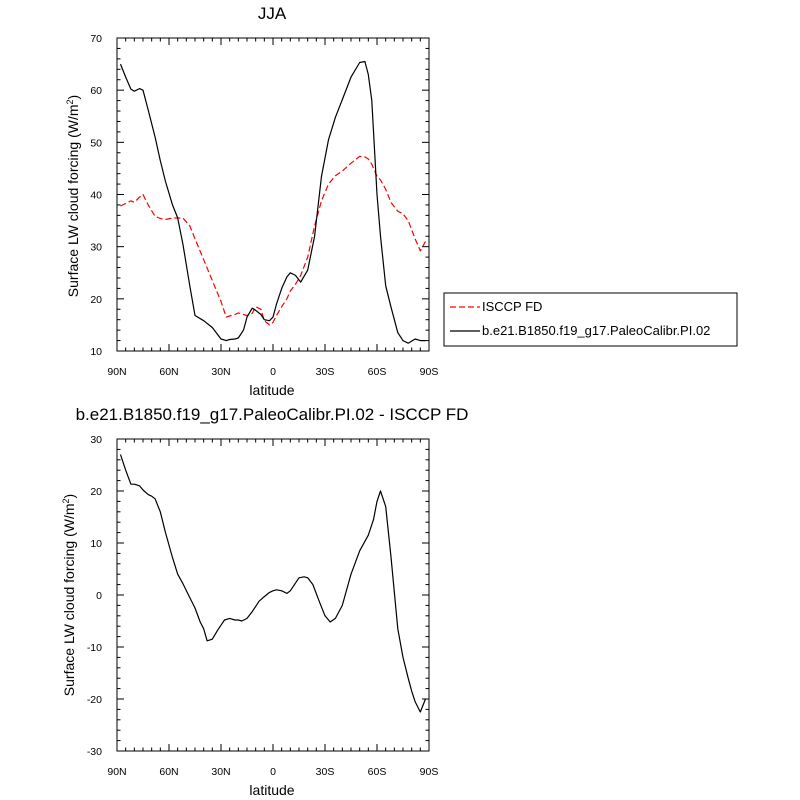  I want to click on top-series-group, so click(273, 202).